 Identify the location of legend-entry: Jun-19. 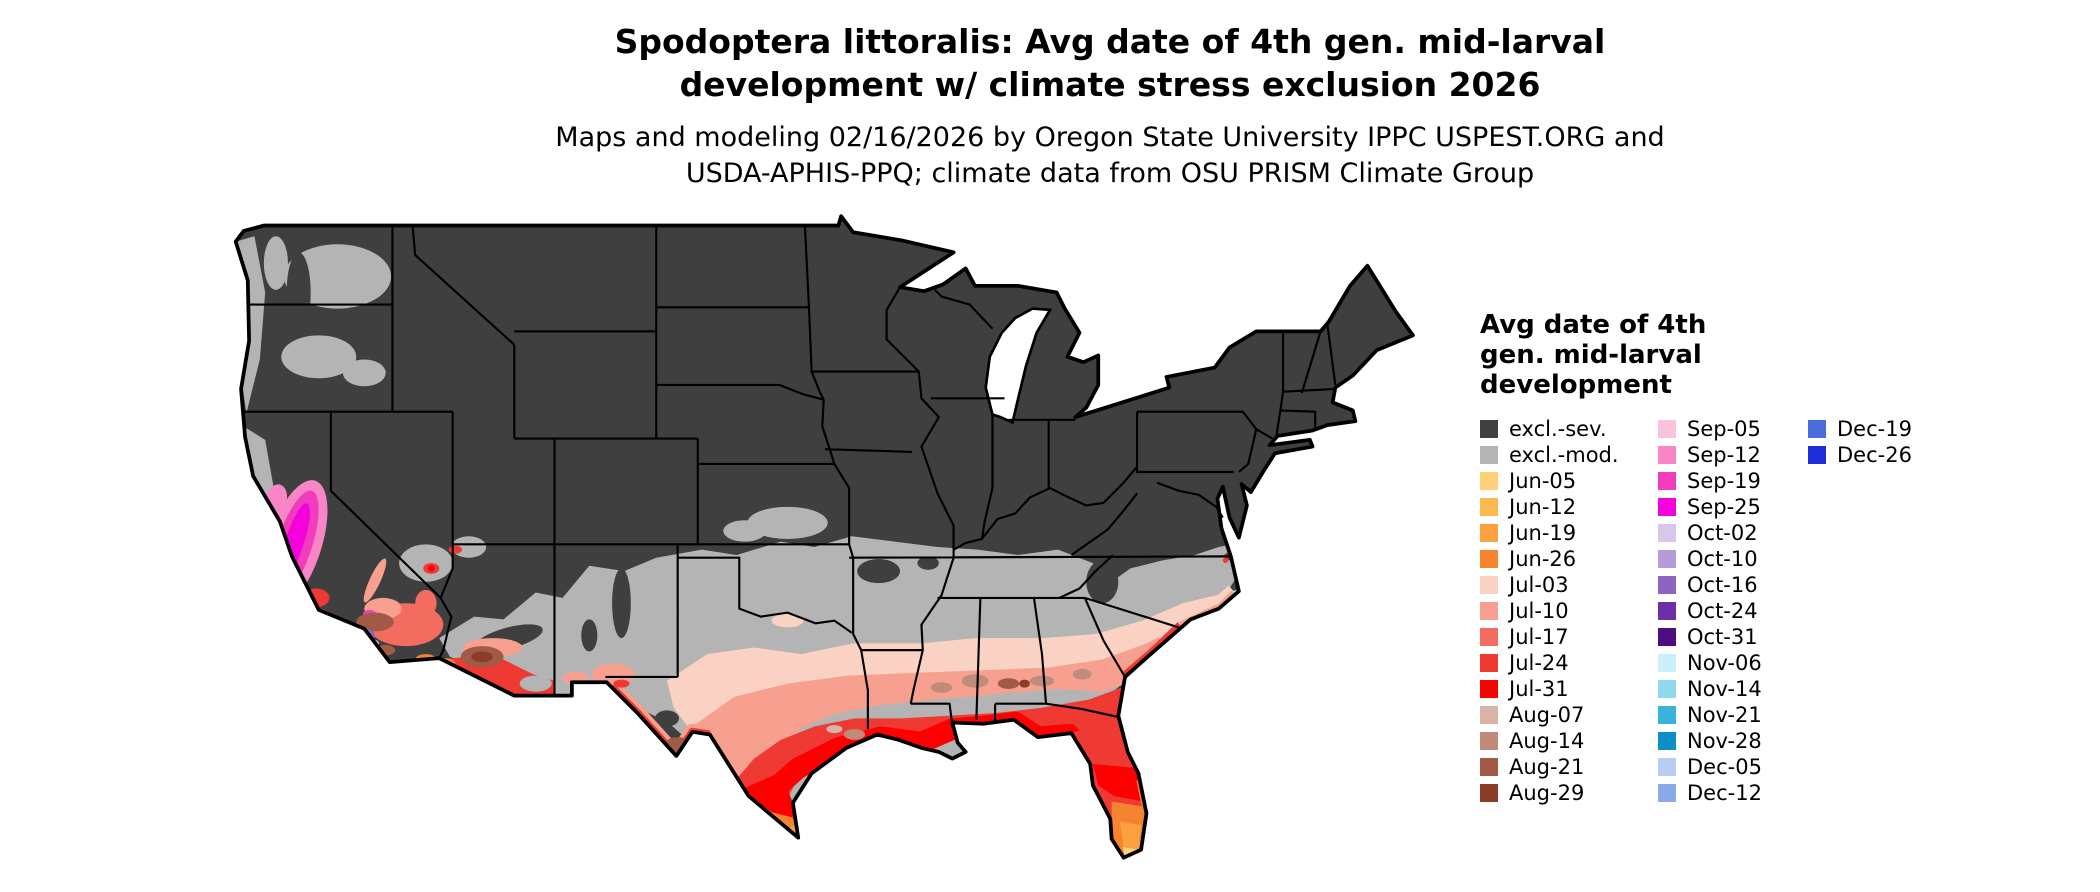
(1569, 533).